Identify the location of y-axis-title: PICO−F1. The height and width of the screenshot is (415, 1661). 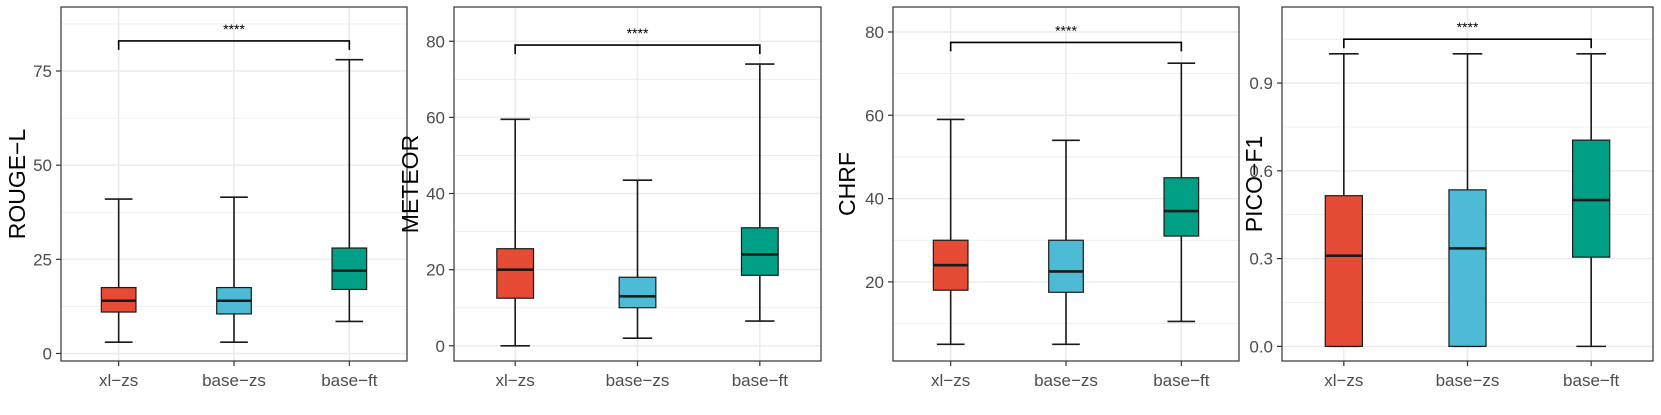
(1254, 184).